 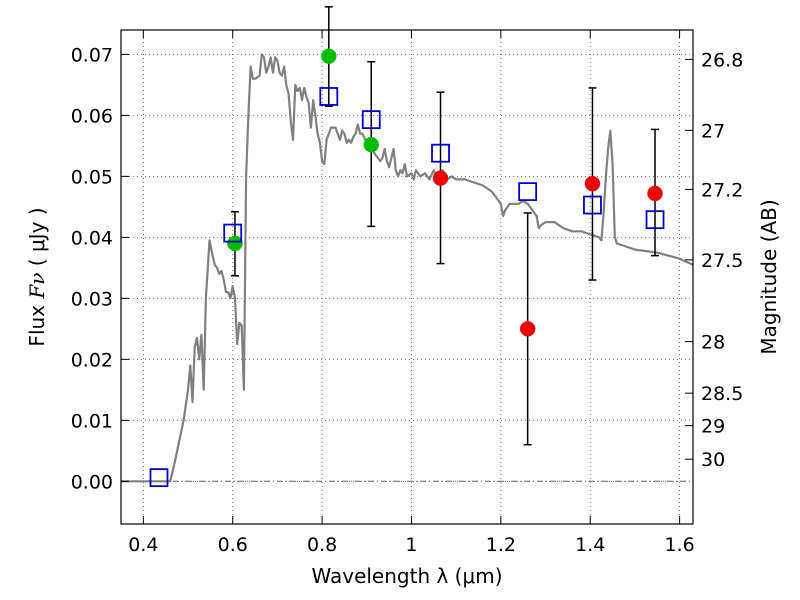 I want to click on mag-tick-label: 27, so click(x=713, y=131).